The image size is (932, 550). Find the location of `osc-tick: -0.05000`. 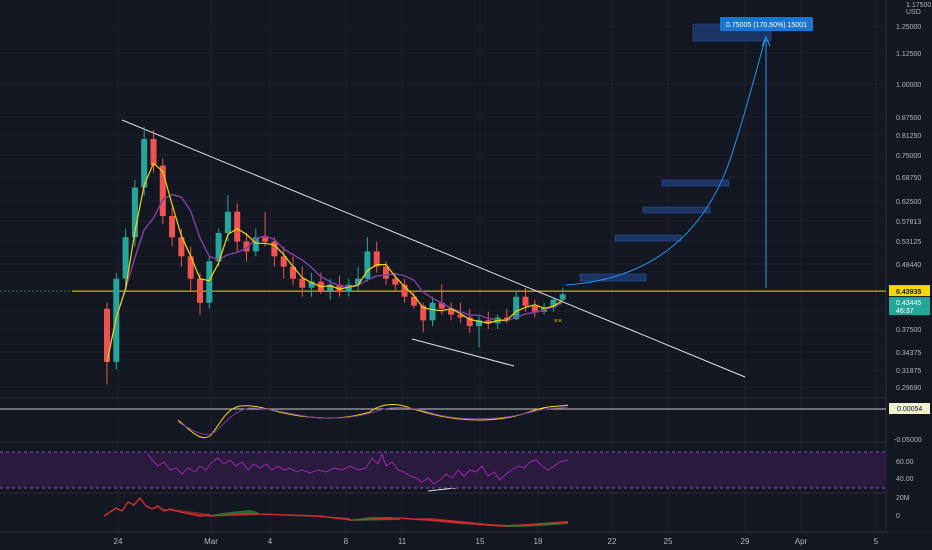

osc-tick: -0.05000 is located at coordinates (908, 440).